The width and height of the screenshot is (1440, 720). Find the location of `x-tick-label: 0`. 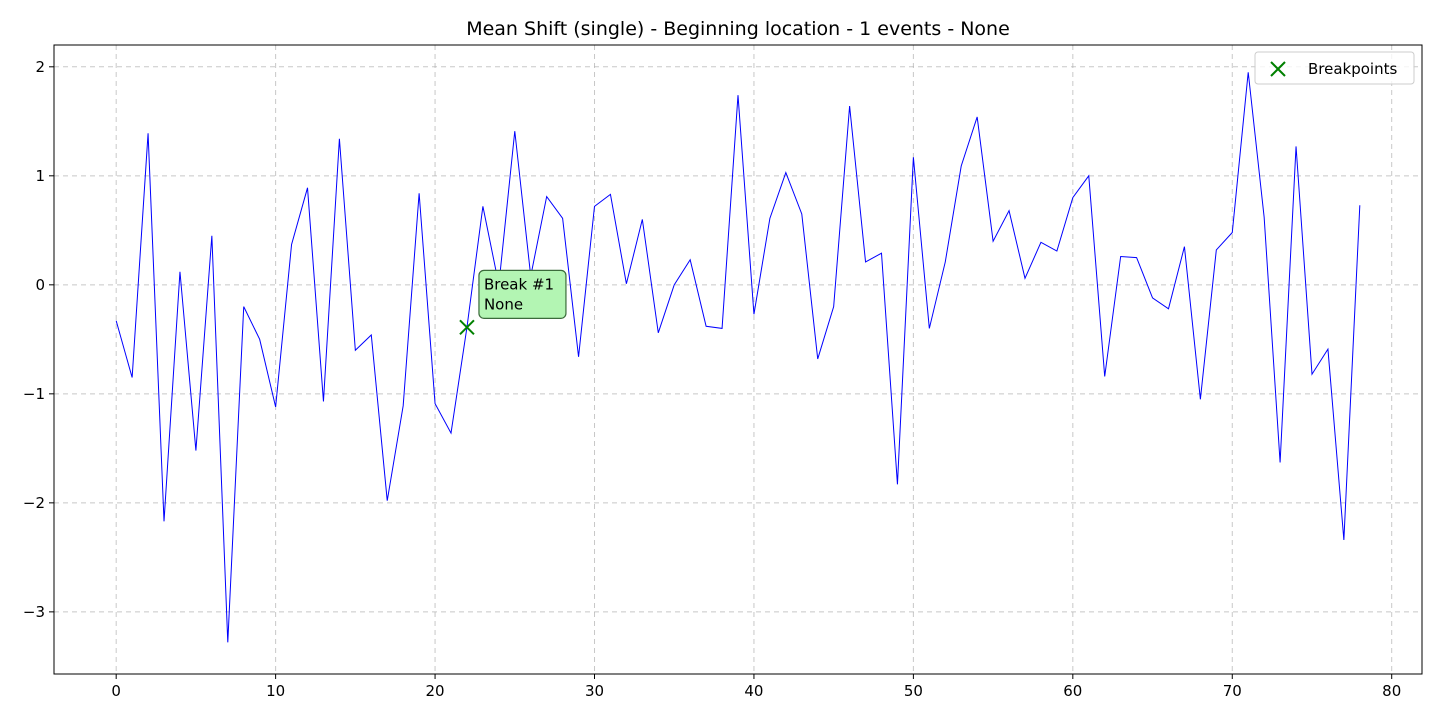

x-tick-label: 0 is located at coordinates (116, 691).